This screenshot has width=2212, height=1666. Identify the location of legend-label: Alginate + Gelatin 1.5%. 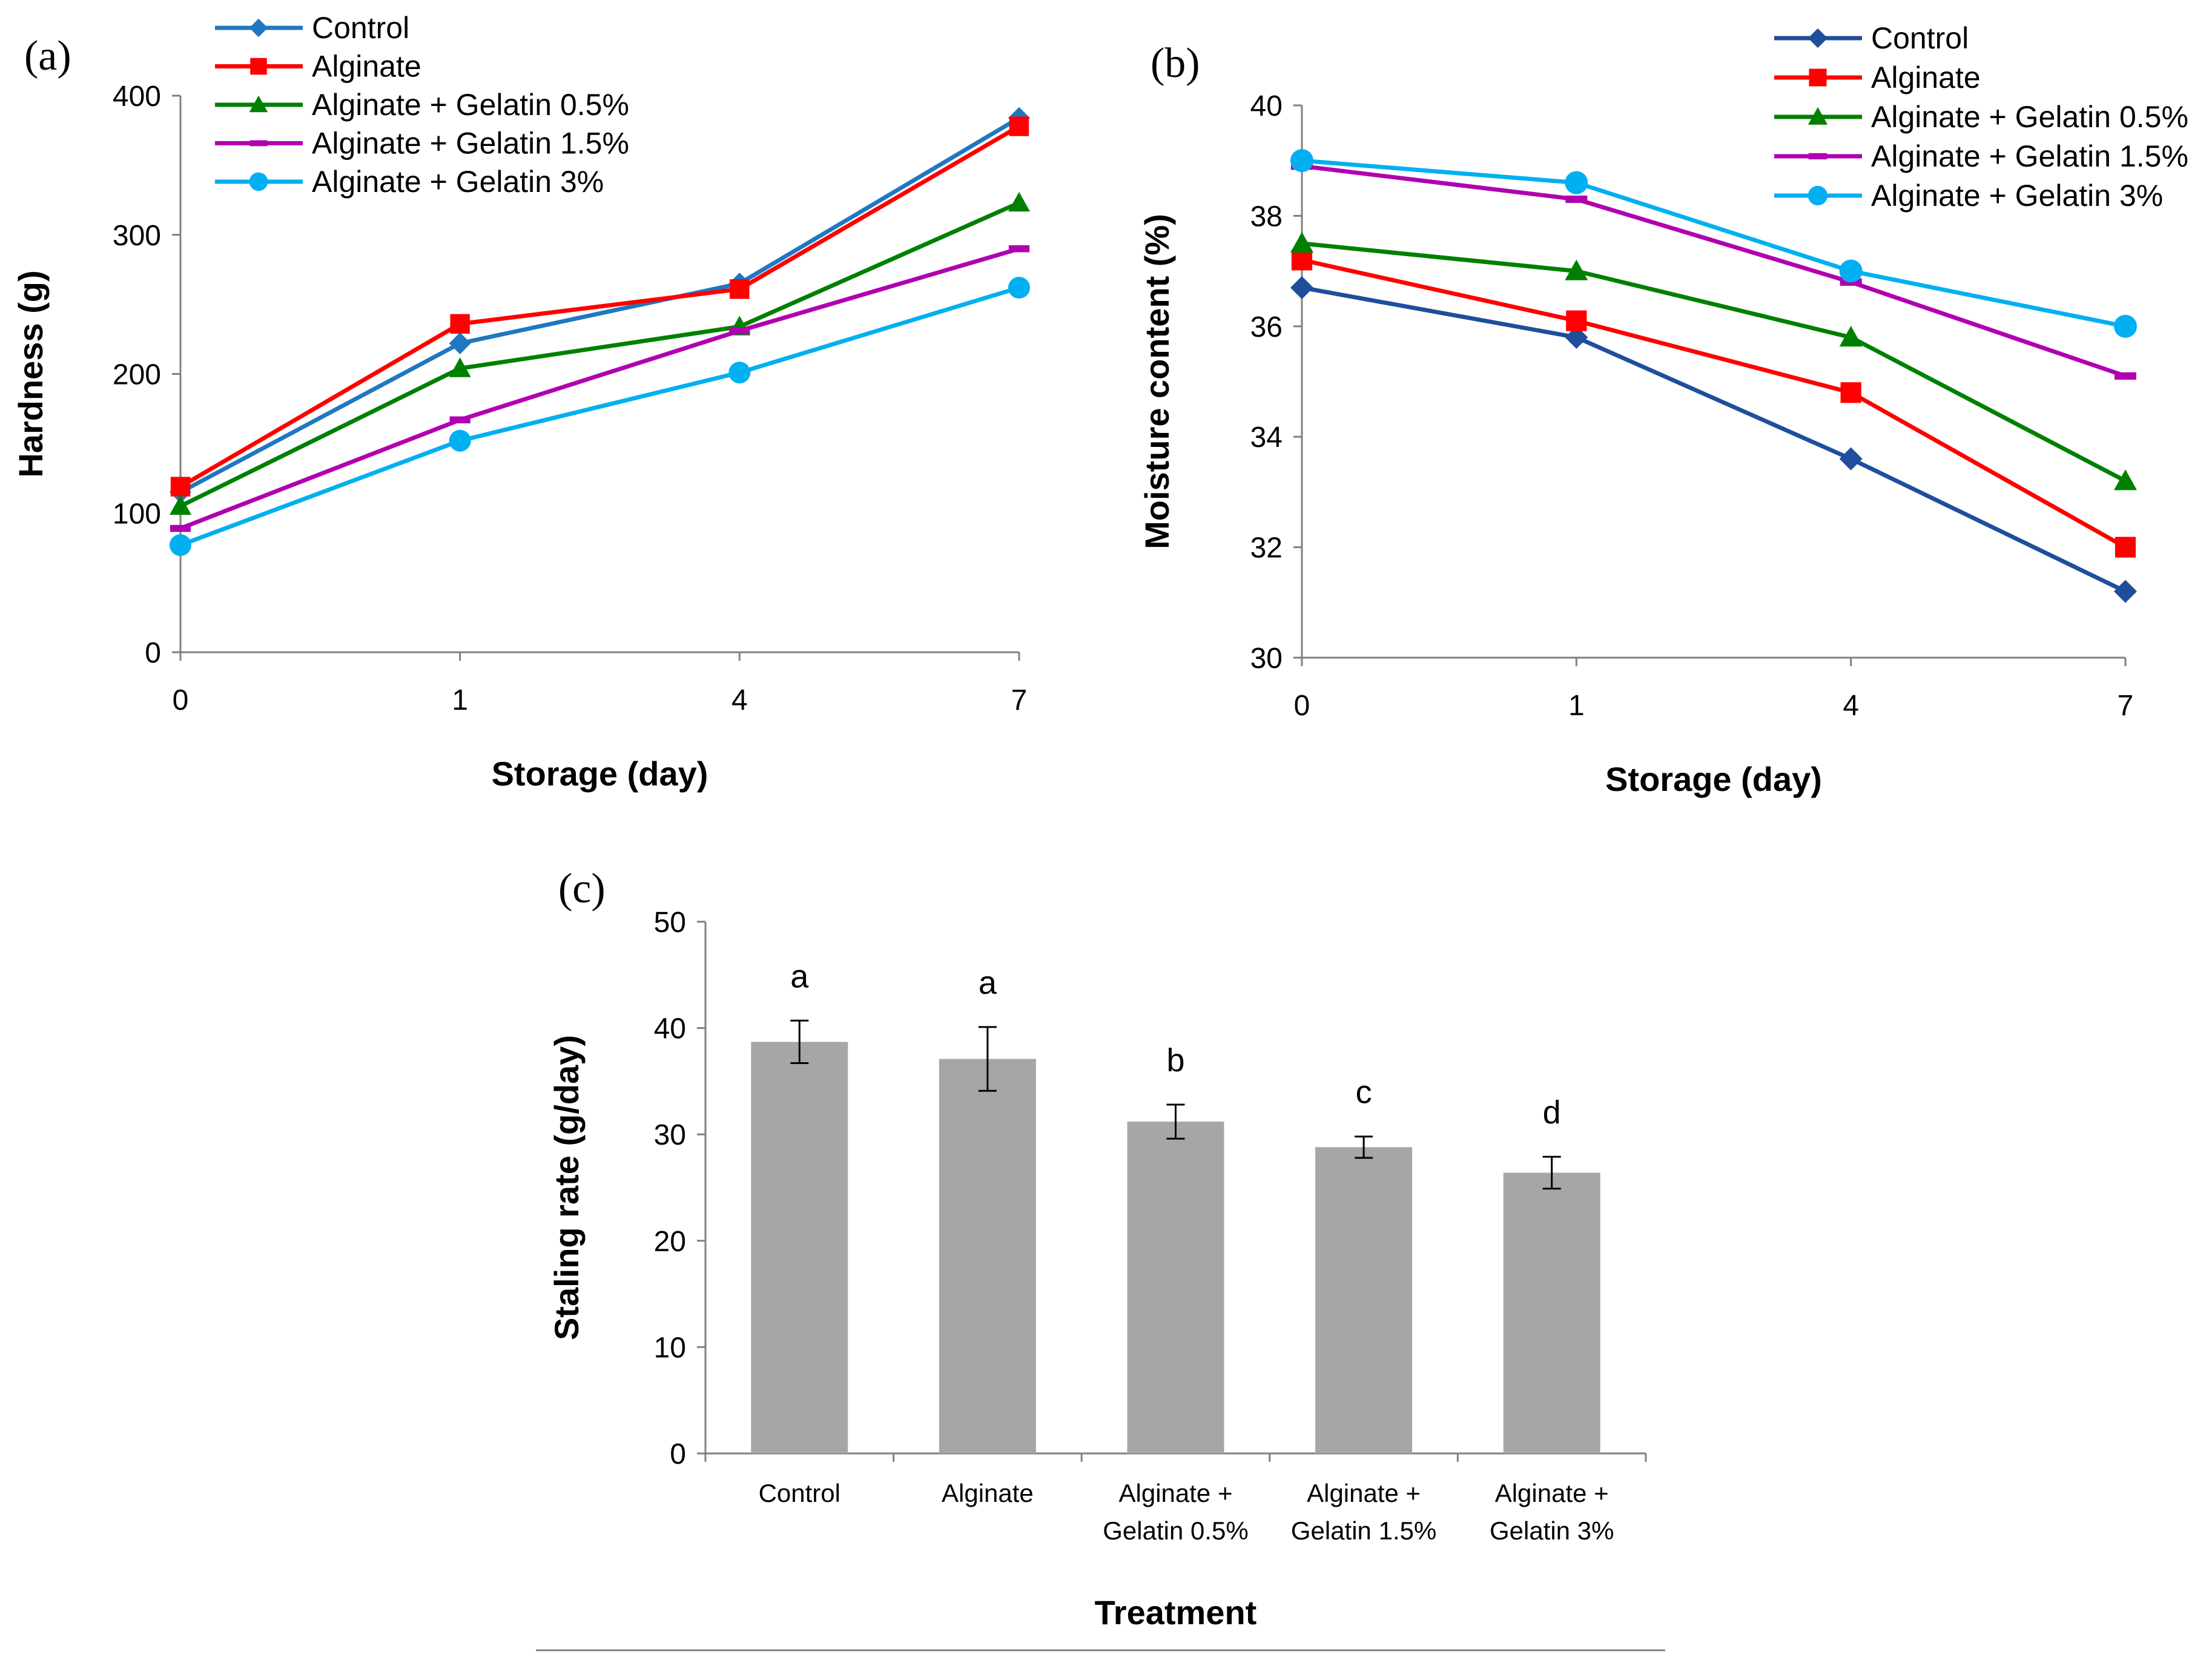
(470, 143).